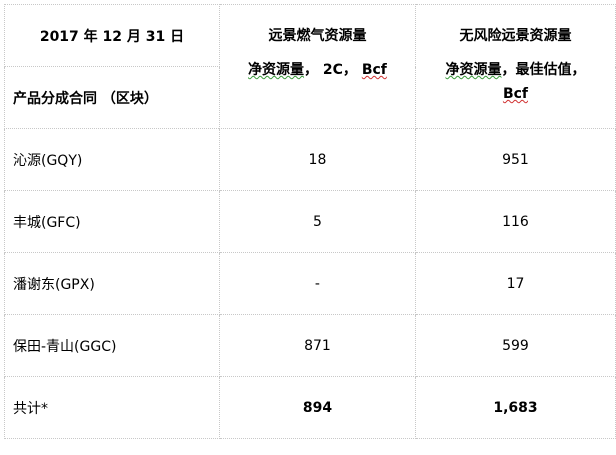 This screenshot has width=616, height=455. Describe the element at coordinates (112, 345) in the screenshot. I see `block-name: 保田-青山(GGC)` at that location.